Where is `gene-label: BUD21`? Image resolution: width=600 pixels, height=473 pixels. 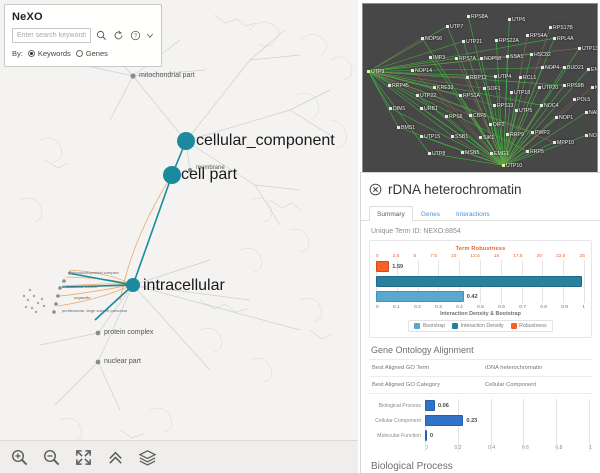
gene-label: BUD21 is located at coordinates (575, 68).